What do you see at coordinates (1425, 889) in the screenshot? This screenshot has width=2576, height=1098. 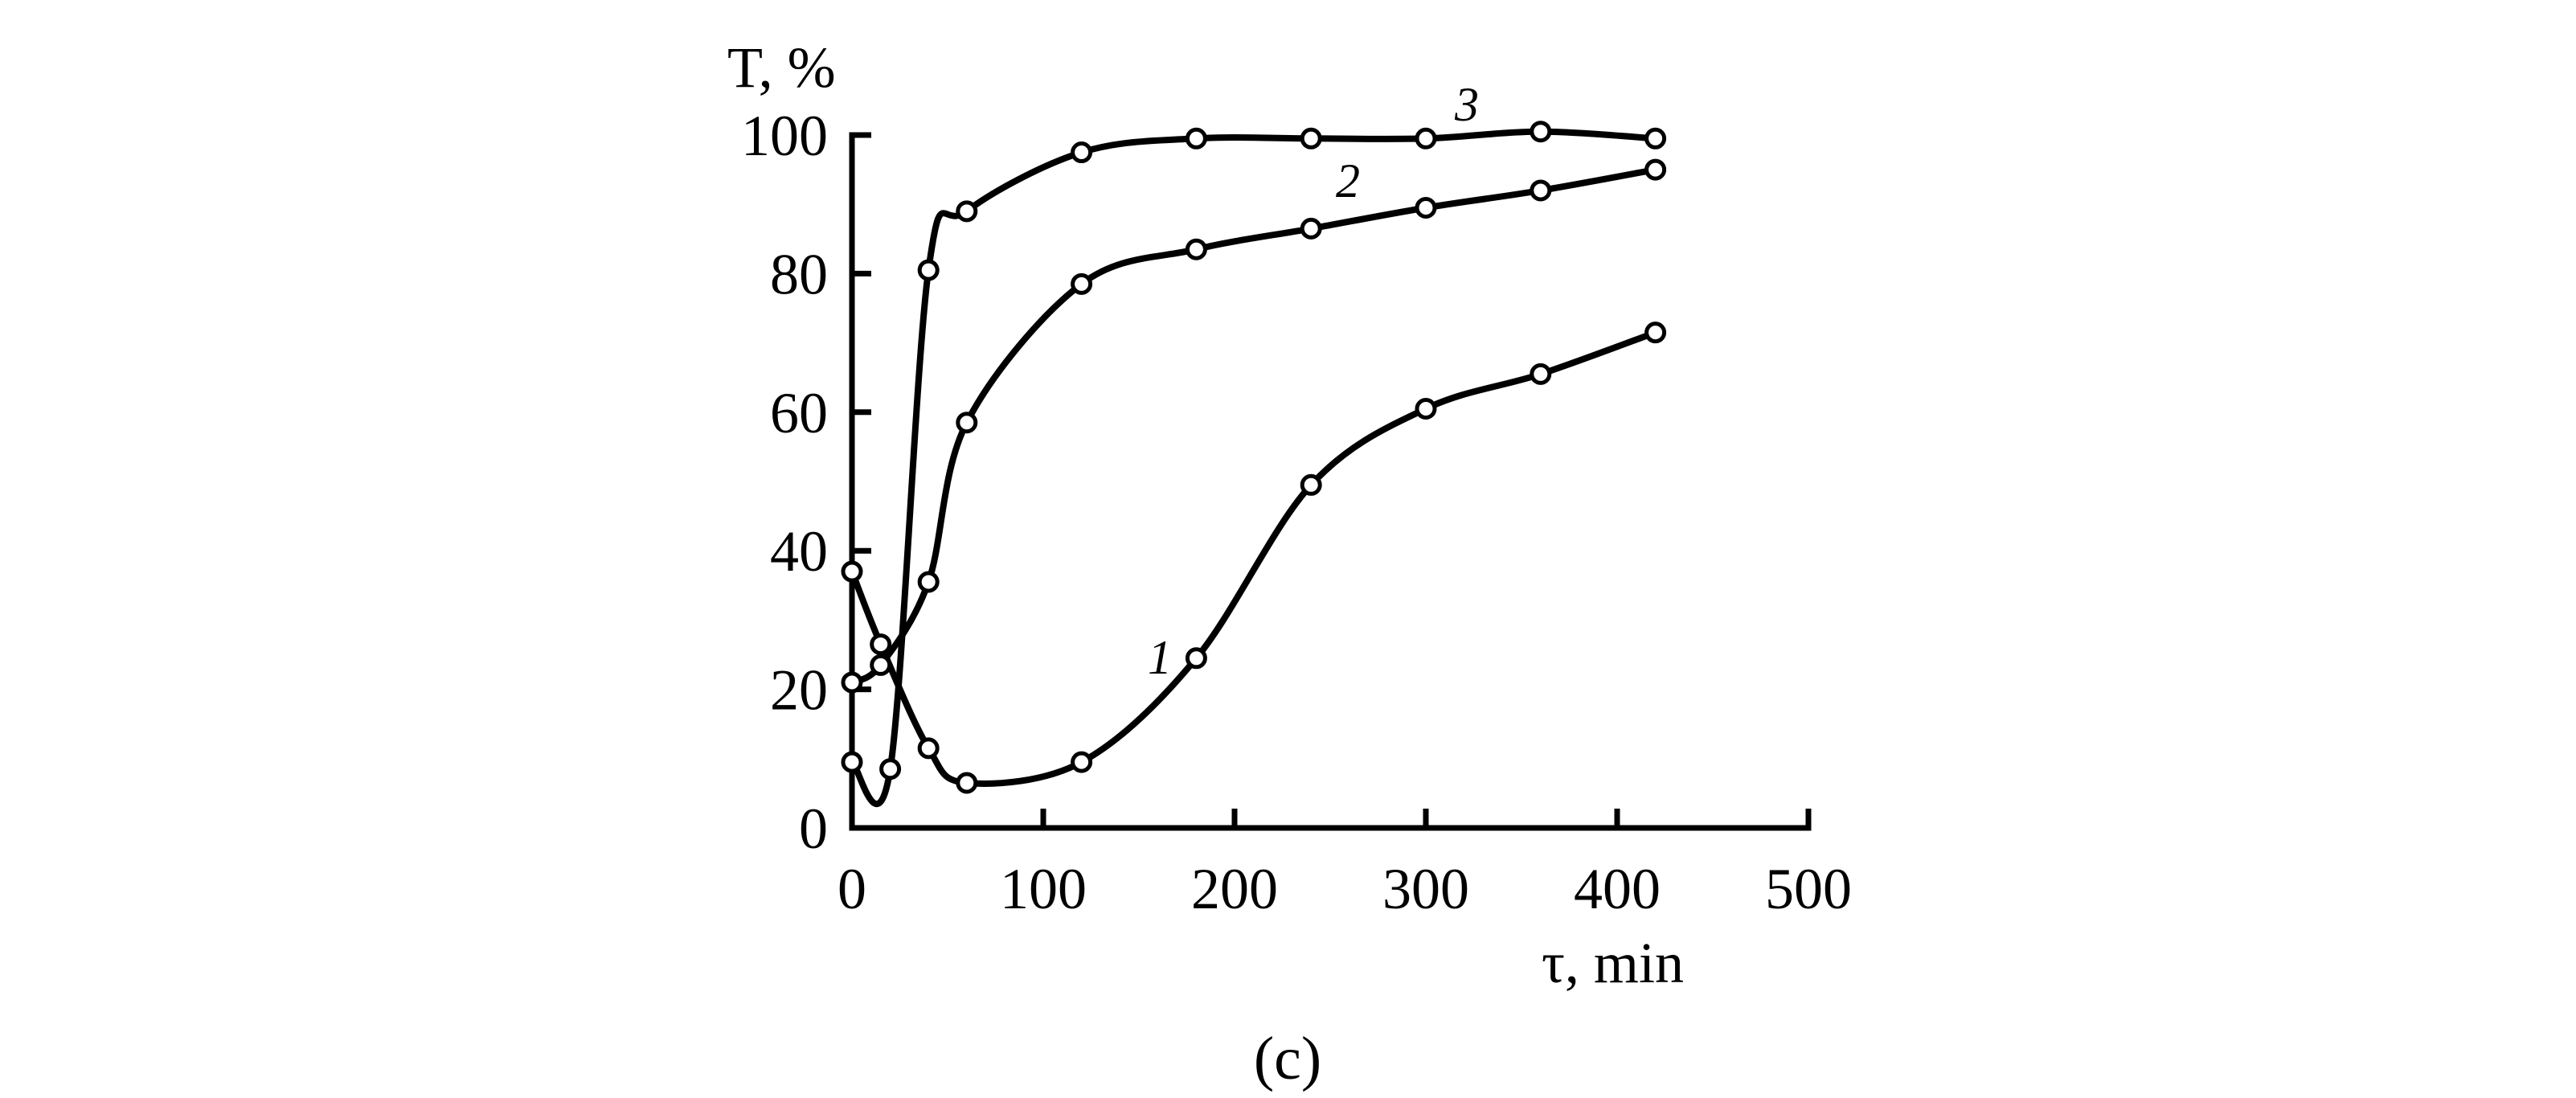 I see `x-tick-label: 300` at bounding box center [1425, 889].